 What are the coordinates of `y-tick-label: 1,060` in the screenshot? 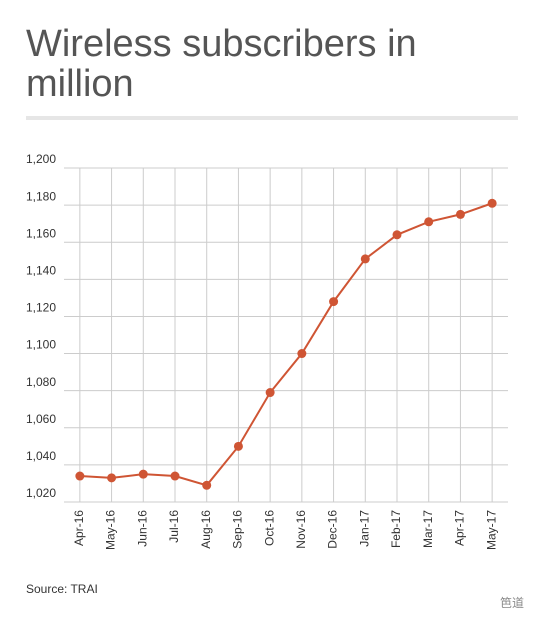 It's located at (41, 419).